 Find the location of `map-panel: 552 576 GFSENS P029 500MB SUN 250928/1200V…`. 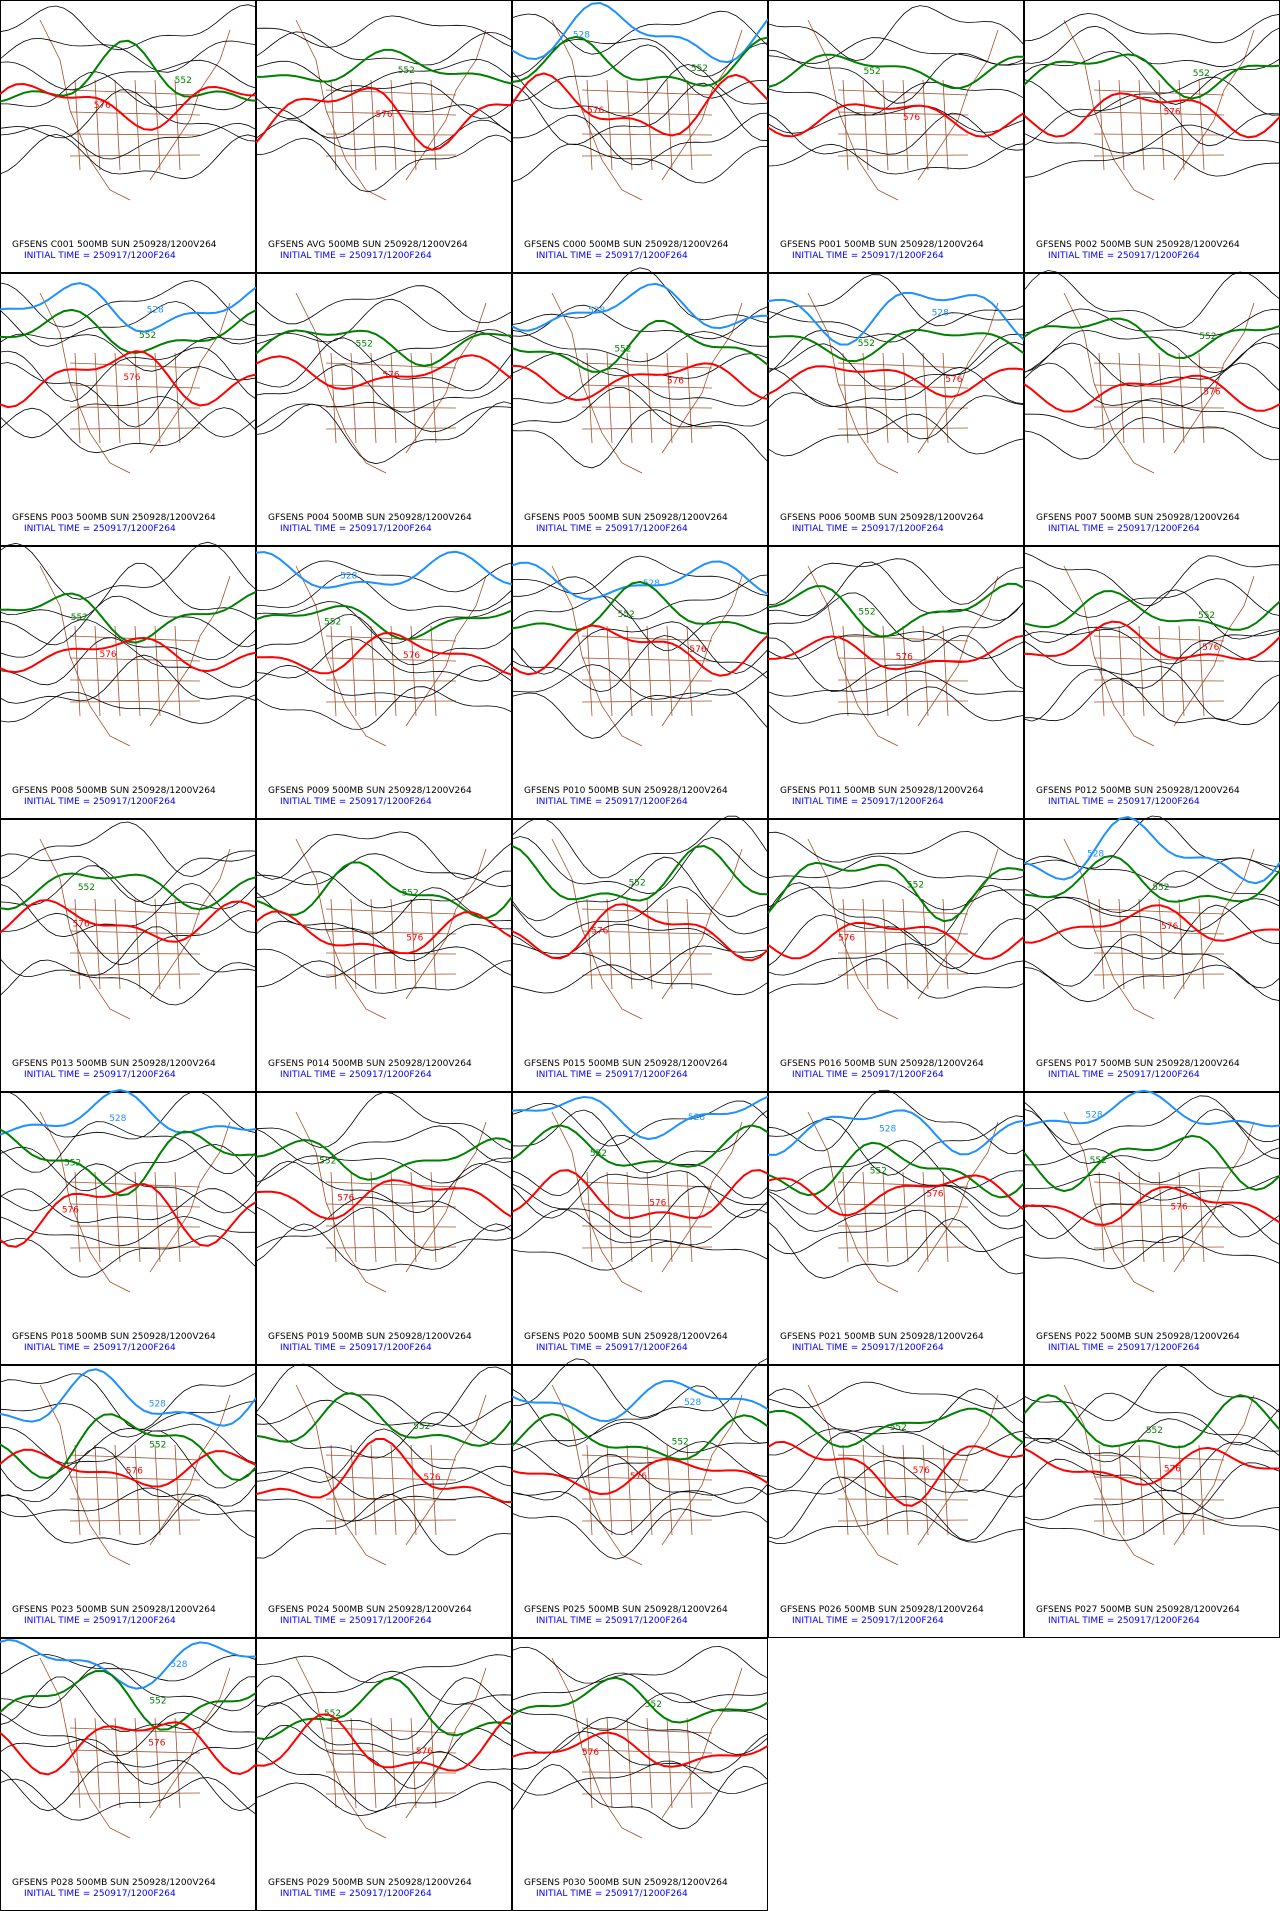

map-panel: 552 576 GFSENS P029 500MB SUN 250928/1200V… is located at coordinates (384, 1774).